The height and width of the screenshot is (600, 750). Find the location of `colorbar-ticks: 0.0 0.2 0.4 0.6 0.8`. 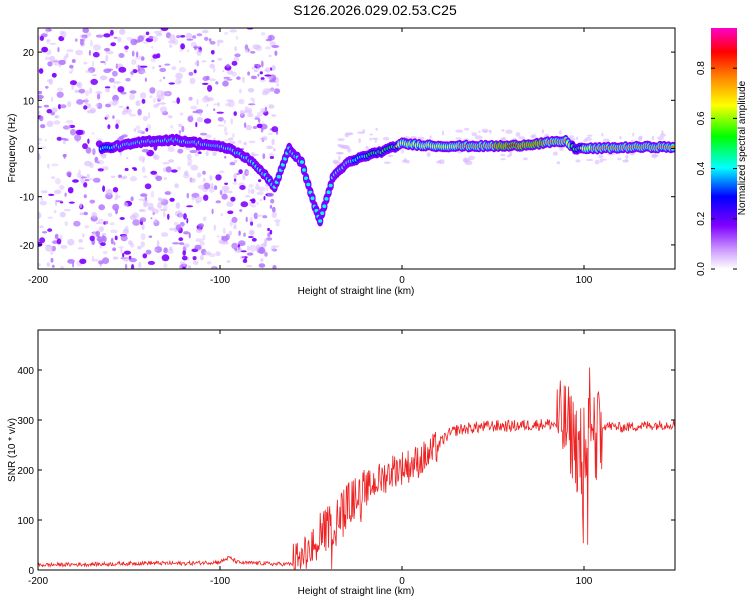

colorbar-ticks: 0.0 0.2 0.4 0.6 0.8 is located at coordinates (716, 168).